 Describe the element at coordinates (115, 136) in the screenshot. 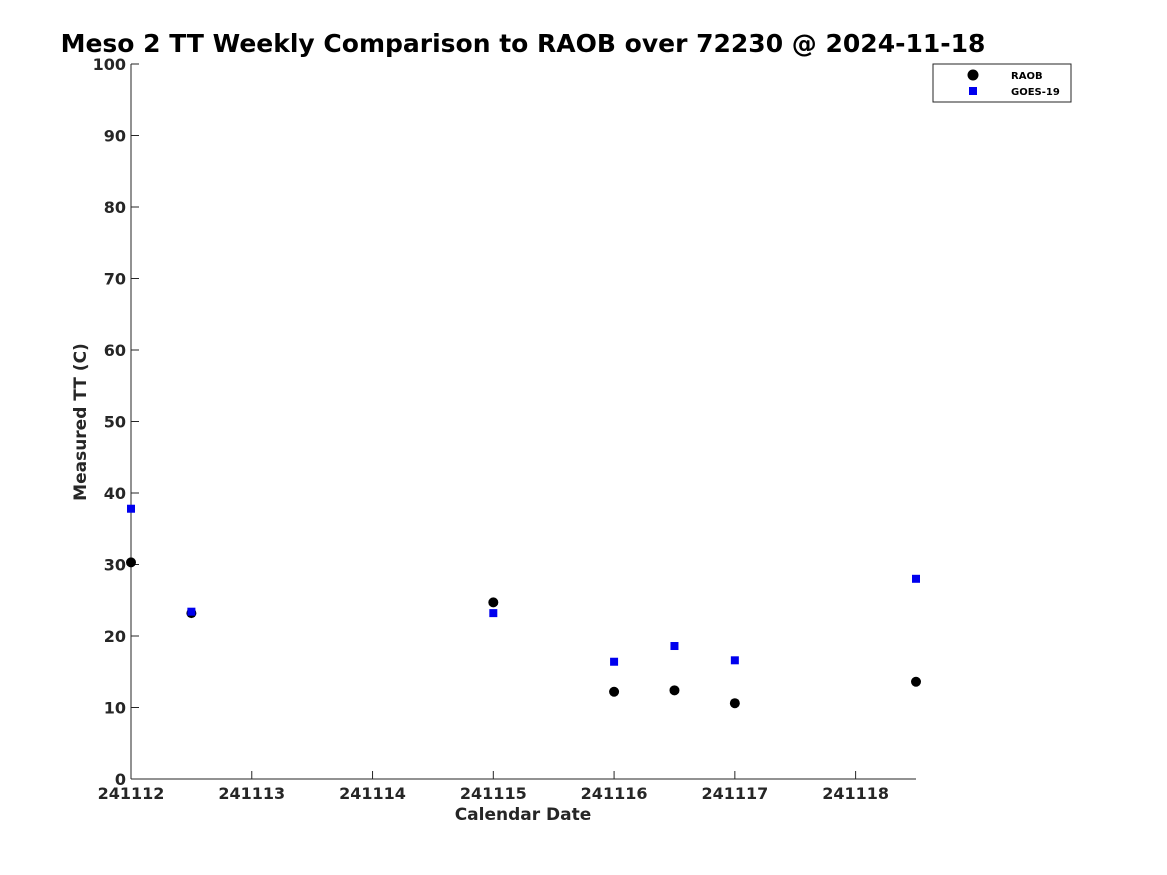

I see `y-tick-label: 90` at that location.